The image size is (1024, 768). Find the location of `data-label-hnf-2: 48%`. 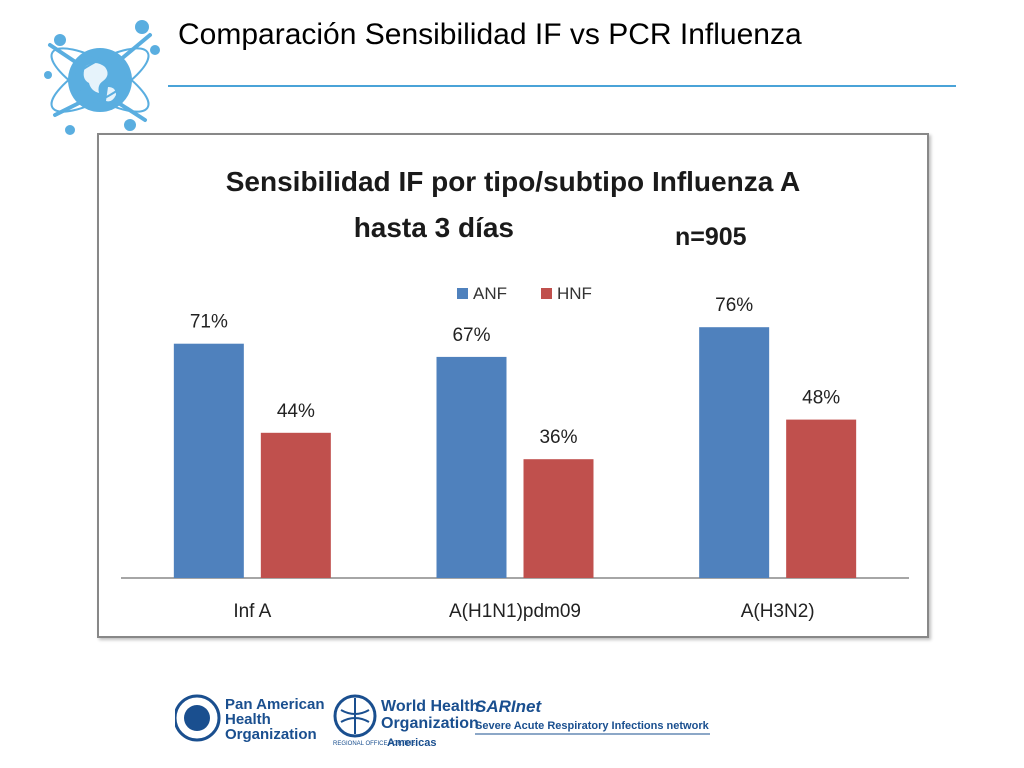

data-label-hnf-2: 48% is located at coordinates (821, 398).